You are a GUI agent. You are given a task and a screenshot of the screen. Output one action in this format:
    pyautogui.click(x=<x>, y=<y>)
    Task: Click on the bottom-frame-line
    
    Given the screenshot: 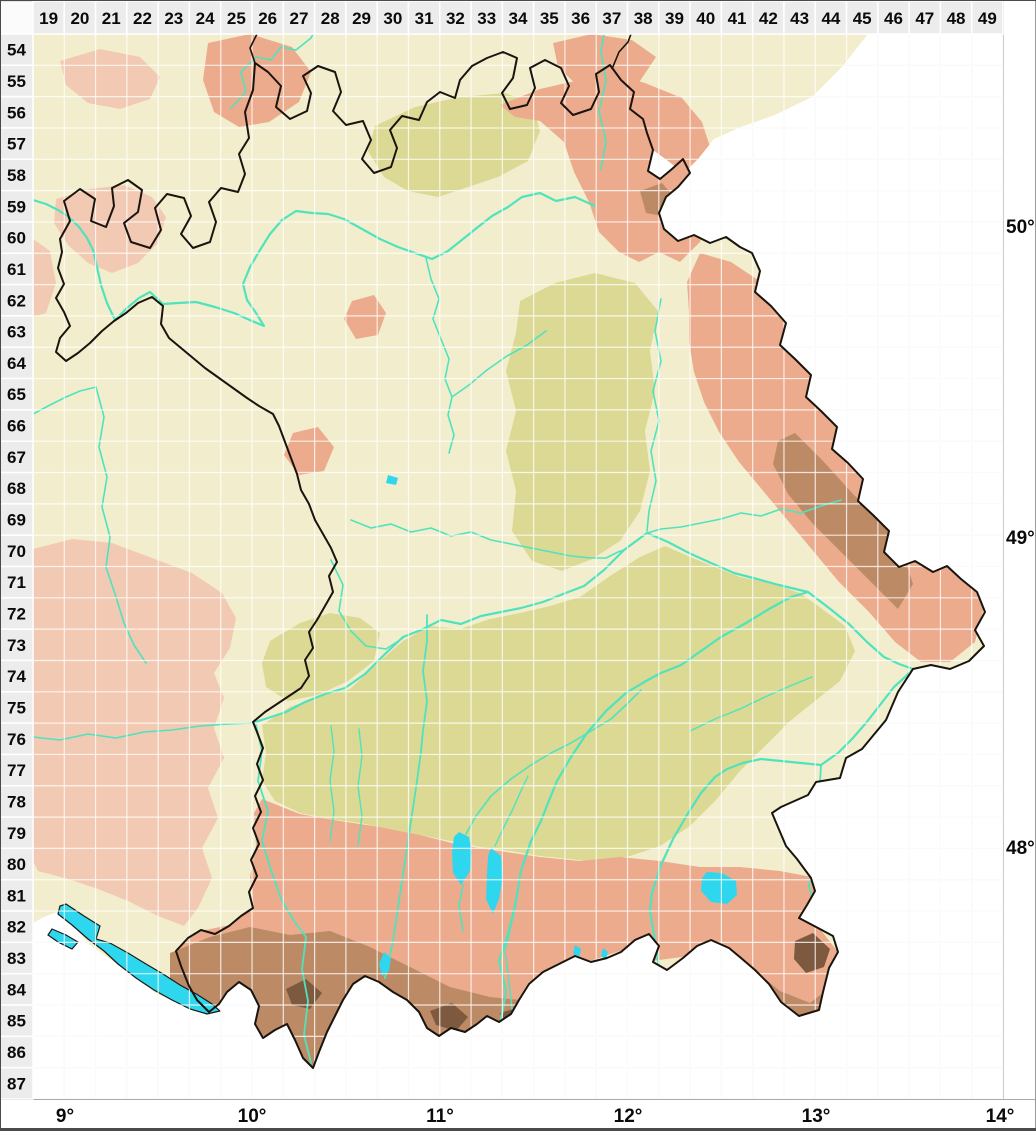 What is the action you would take?
    pyautogui.click(x=518, y=1129)
    